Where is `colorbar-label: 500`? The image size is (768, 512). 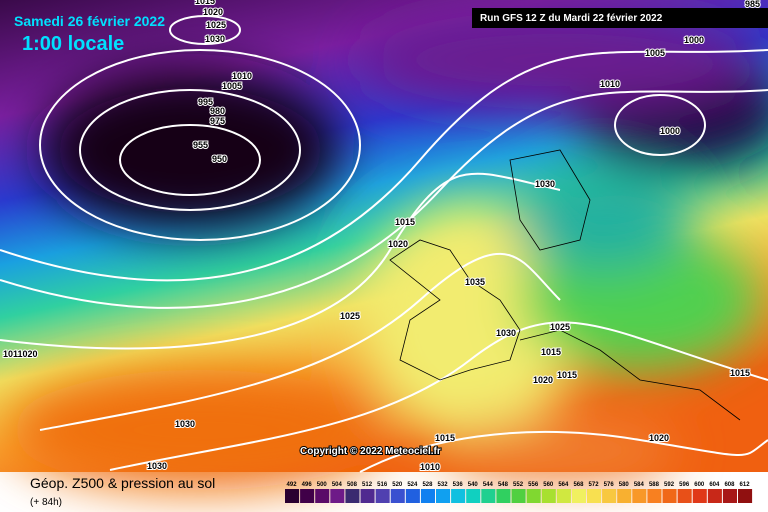
colorbar-label: 500 is located at coordinates (322, 485).